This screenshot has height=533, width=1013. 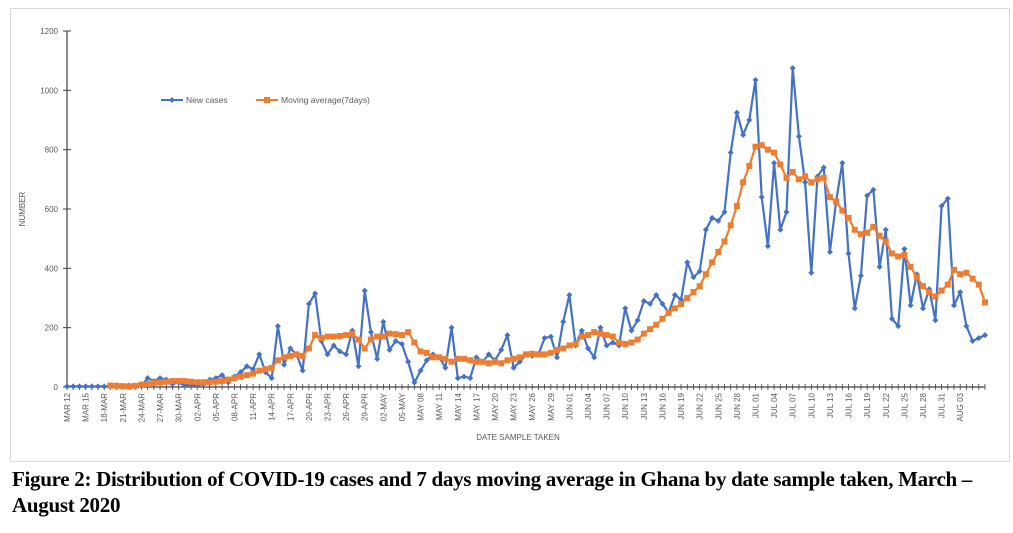 I want to click on x-tick-label: 18-MAR, so click(x=104, y=408).